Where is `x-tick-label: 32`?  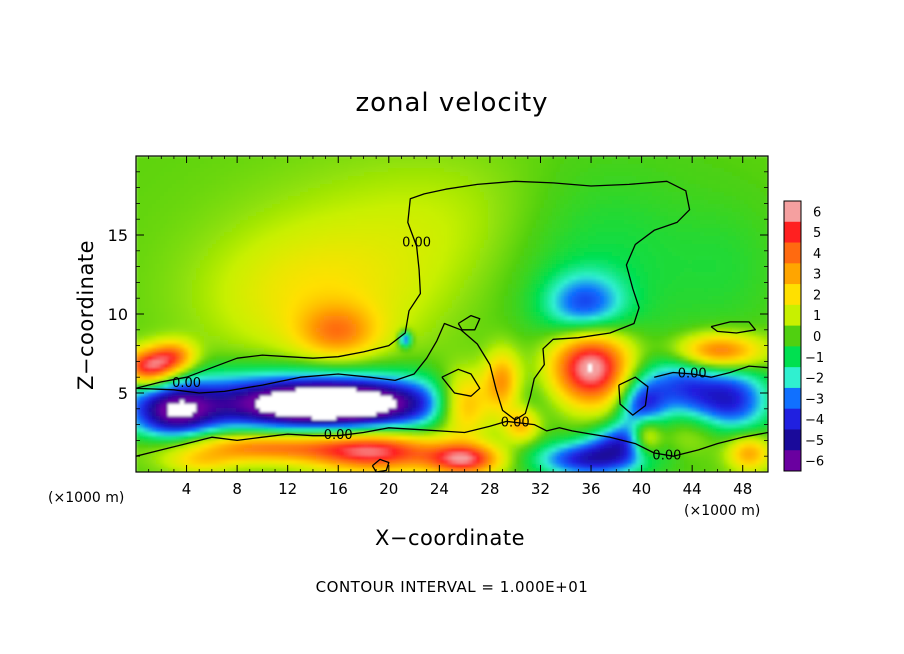 x-tick-label: 32 is located at coordinates (540, 489).